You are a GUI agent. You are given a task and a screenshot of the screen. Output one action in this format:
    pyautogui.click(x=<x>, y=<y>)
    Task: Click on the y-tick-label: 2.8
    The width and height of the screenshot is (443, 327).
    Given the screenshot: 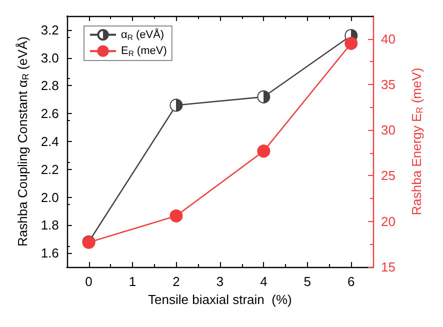 What is the action you would take?
    pyautogui.click(x=49, y=86)
    